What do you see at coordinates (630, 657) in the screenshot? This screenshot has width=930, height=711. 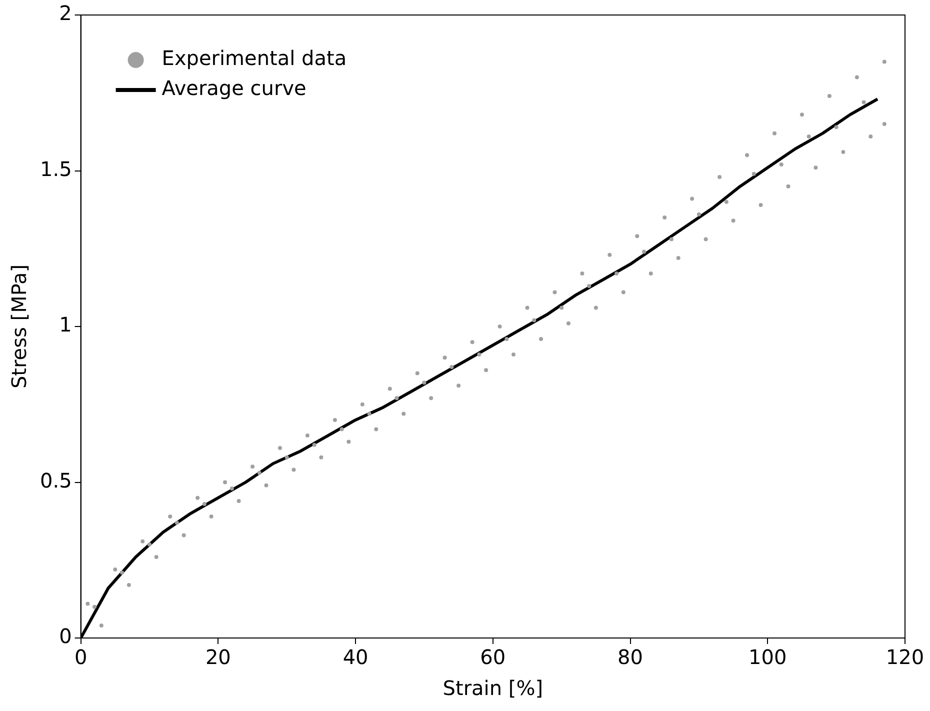 I see `x-tick-label: 80` at bounding box center [630, 657].